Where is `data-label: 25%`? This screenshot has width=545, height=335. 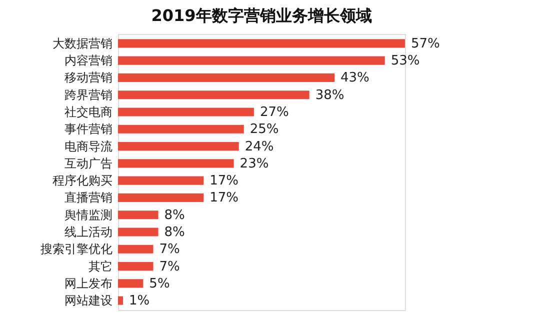
data-label: 25% is located at coordinates (264, 130).